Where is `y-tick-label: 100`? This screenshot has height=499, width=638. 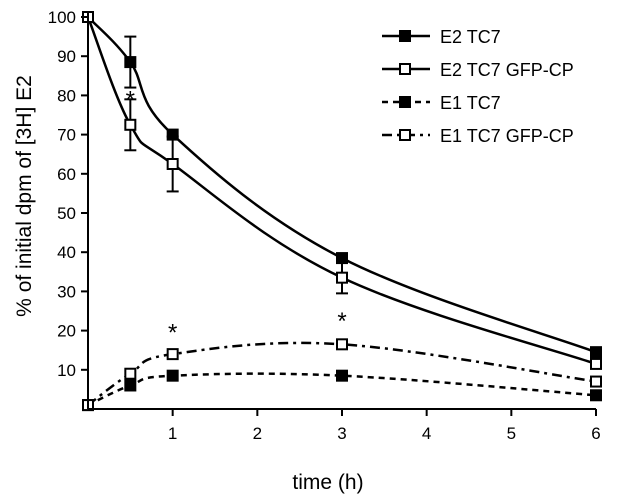
y-tick-label: 100 is located at coordinates (62, 17).